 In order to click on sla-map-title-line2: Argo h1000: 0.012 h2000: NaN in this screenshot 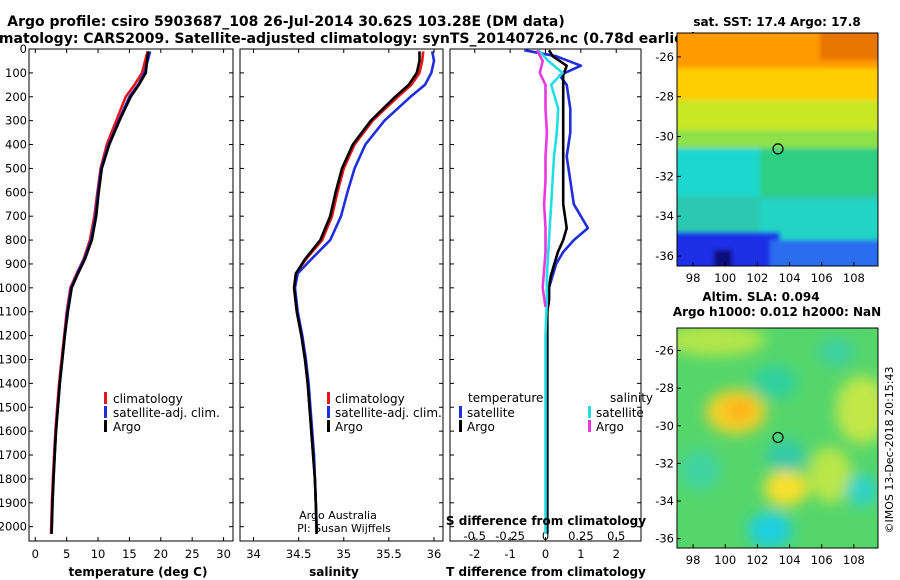, I will do `click(777, 312)`.